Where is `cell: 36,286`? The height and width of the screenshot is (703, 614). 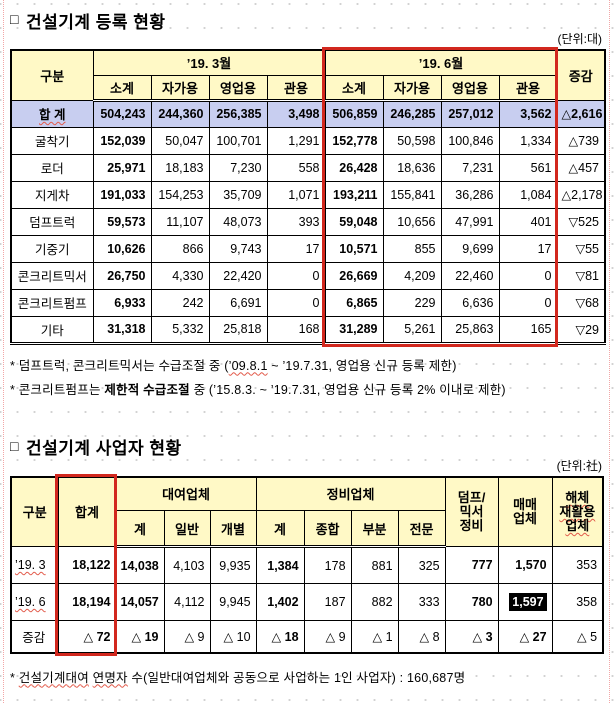 cell: 36,286 is located at coordinates (470, 194).